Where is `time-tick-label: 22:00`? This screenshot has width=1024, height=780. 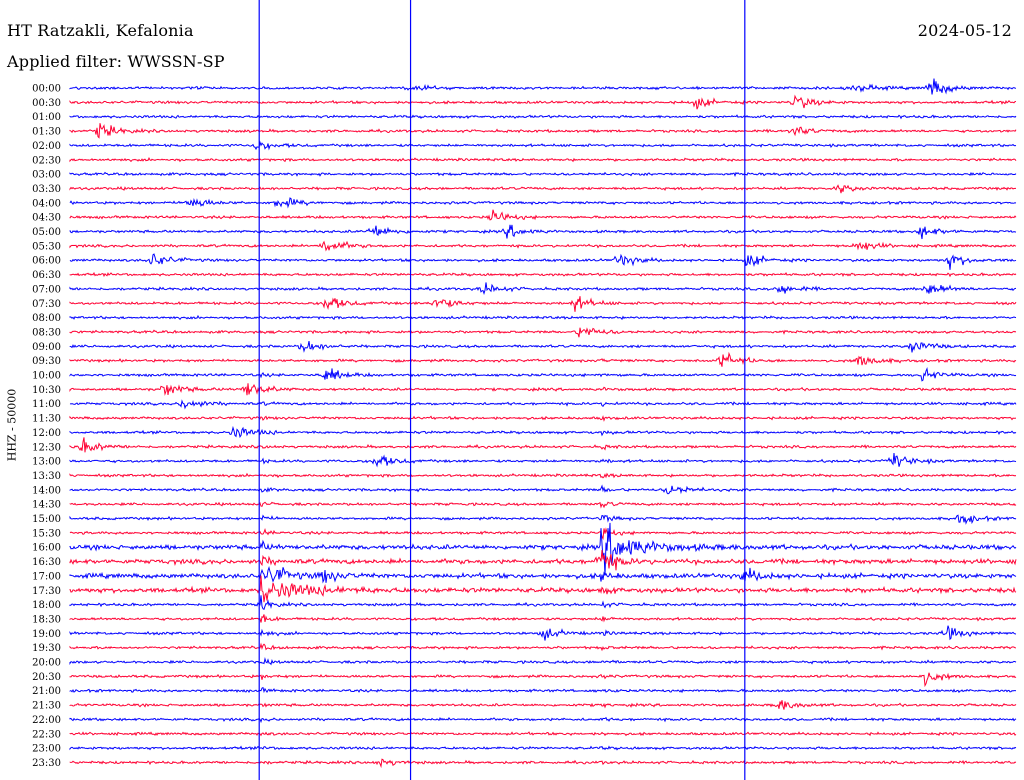 time-tick-label: 22:00 is located at coordinates (46, 720).